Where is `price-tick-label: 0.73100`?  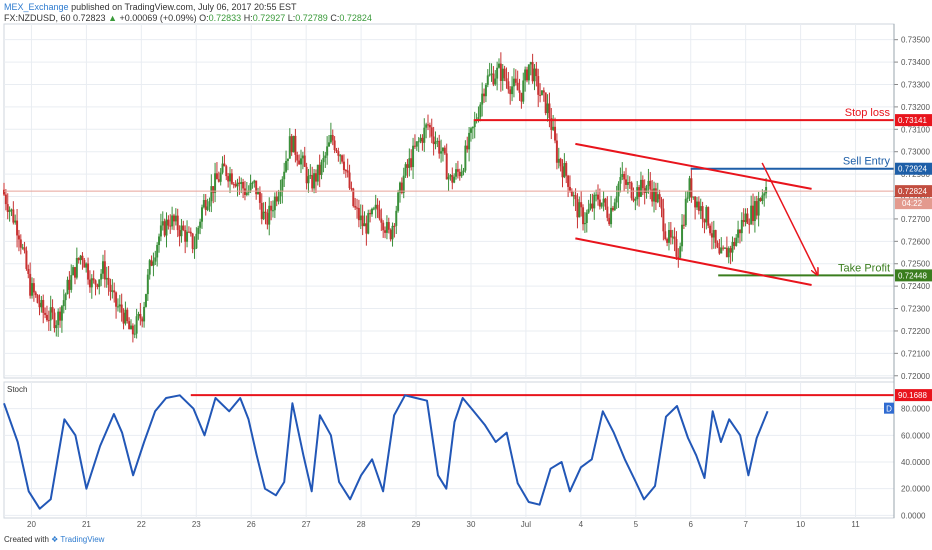
price-tick-label: 0.73100 is located at coordinates (915, 129).